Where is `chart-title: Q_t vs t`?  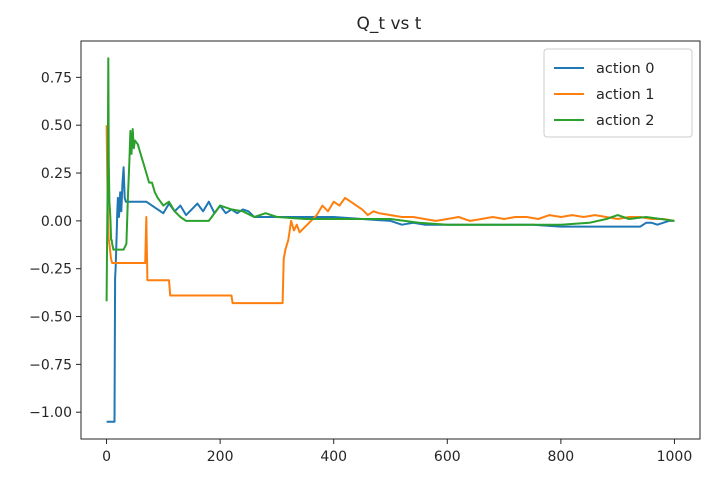 chart-title: Q_t vs t is located at coordinates (389, 24).